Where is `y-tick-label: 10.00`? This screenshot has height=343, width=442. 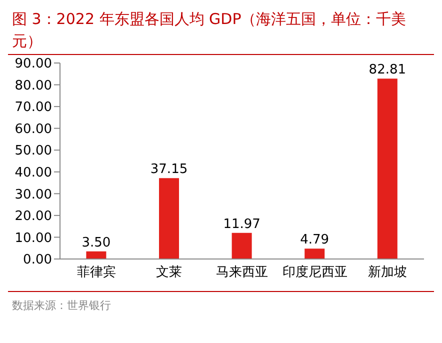 y-tick-label: 10.00 is located at coordinates (33, 238).